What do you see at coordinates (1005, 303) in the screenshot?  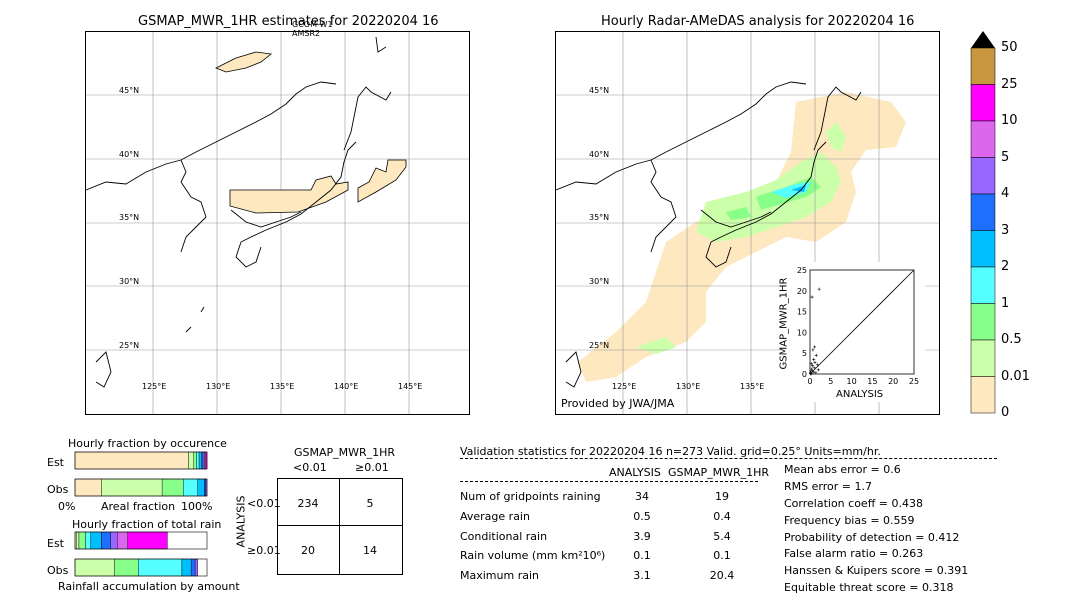 I see `colorbar-tick-label: 1` at bounding box center [1005, 303].